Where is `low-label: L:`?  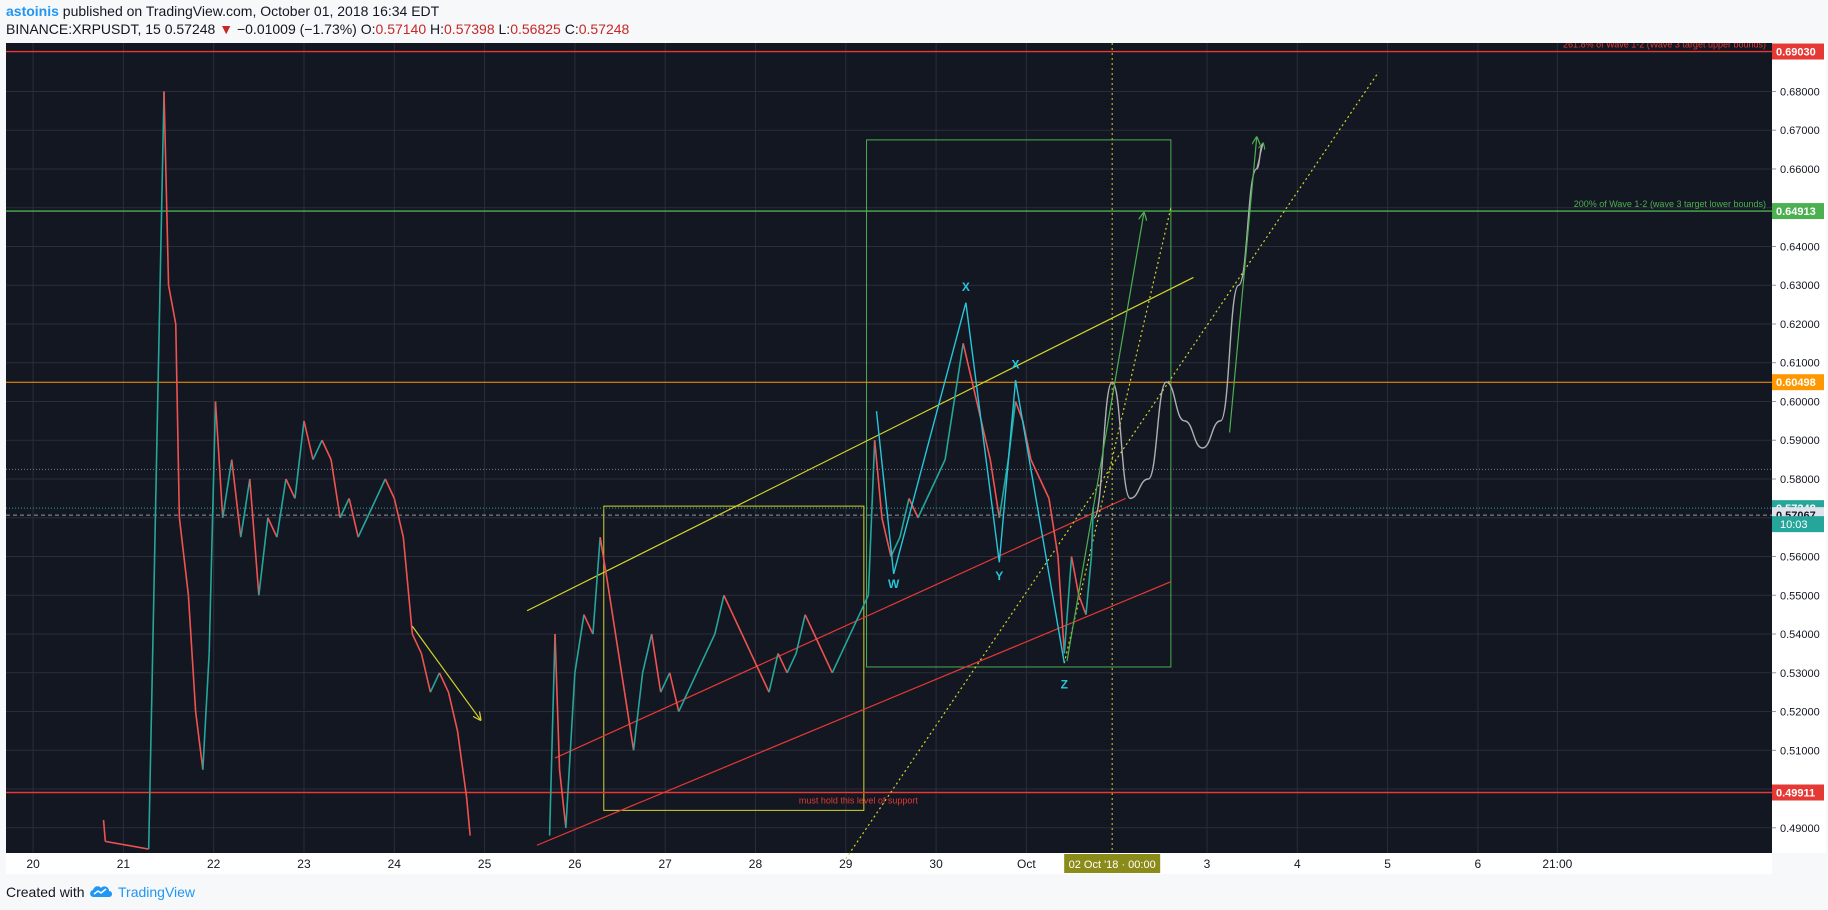
low-label: L: is located at coordinates (504, 29).